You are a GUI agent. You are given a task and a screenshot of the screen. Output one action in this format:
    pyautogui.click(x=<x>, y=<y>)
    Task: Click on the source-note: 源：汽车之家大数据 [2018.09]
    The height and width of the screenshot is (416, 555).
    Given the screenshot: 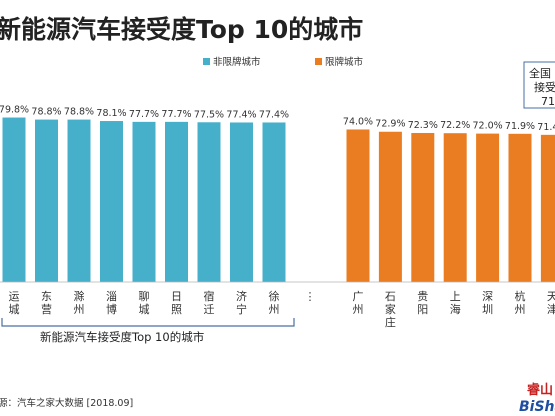 What is the action you would take?
    pyautogui.click(x=66, y=403)
    